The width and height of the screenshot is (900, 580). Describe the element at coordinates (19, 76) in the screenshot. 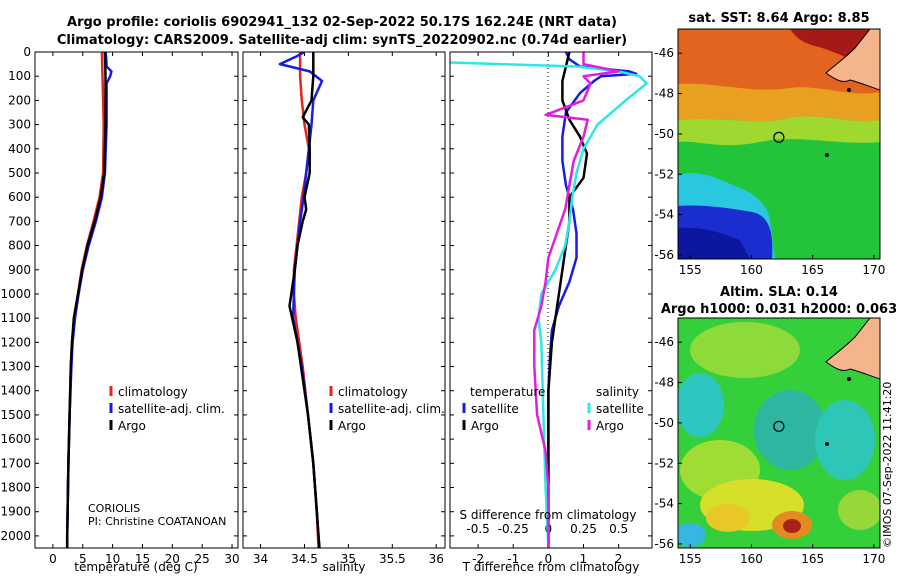

I see `y-tick-label: 100` at that location.